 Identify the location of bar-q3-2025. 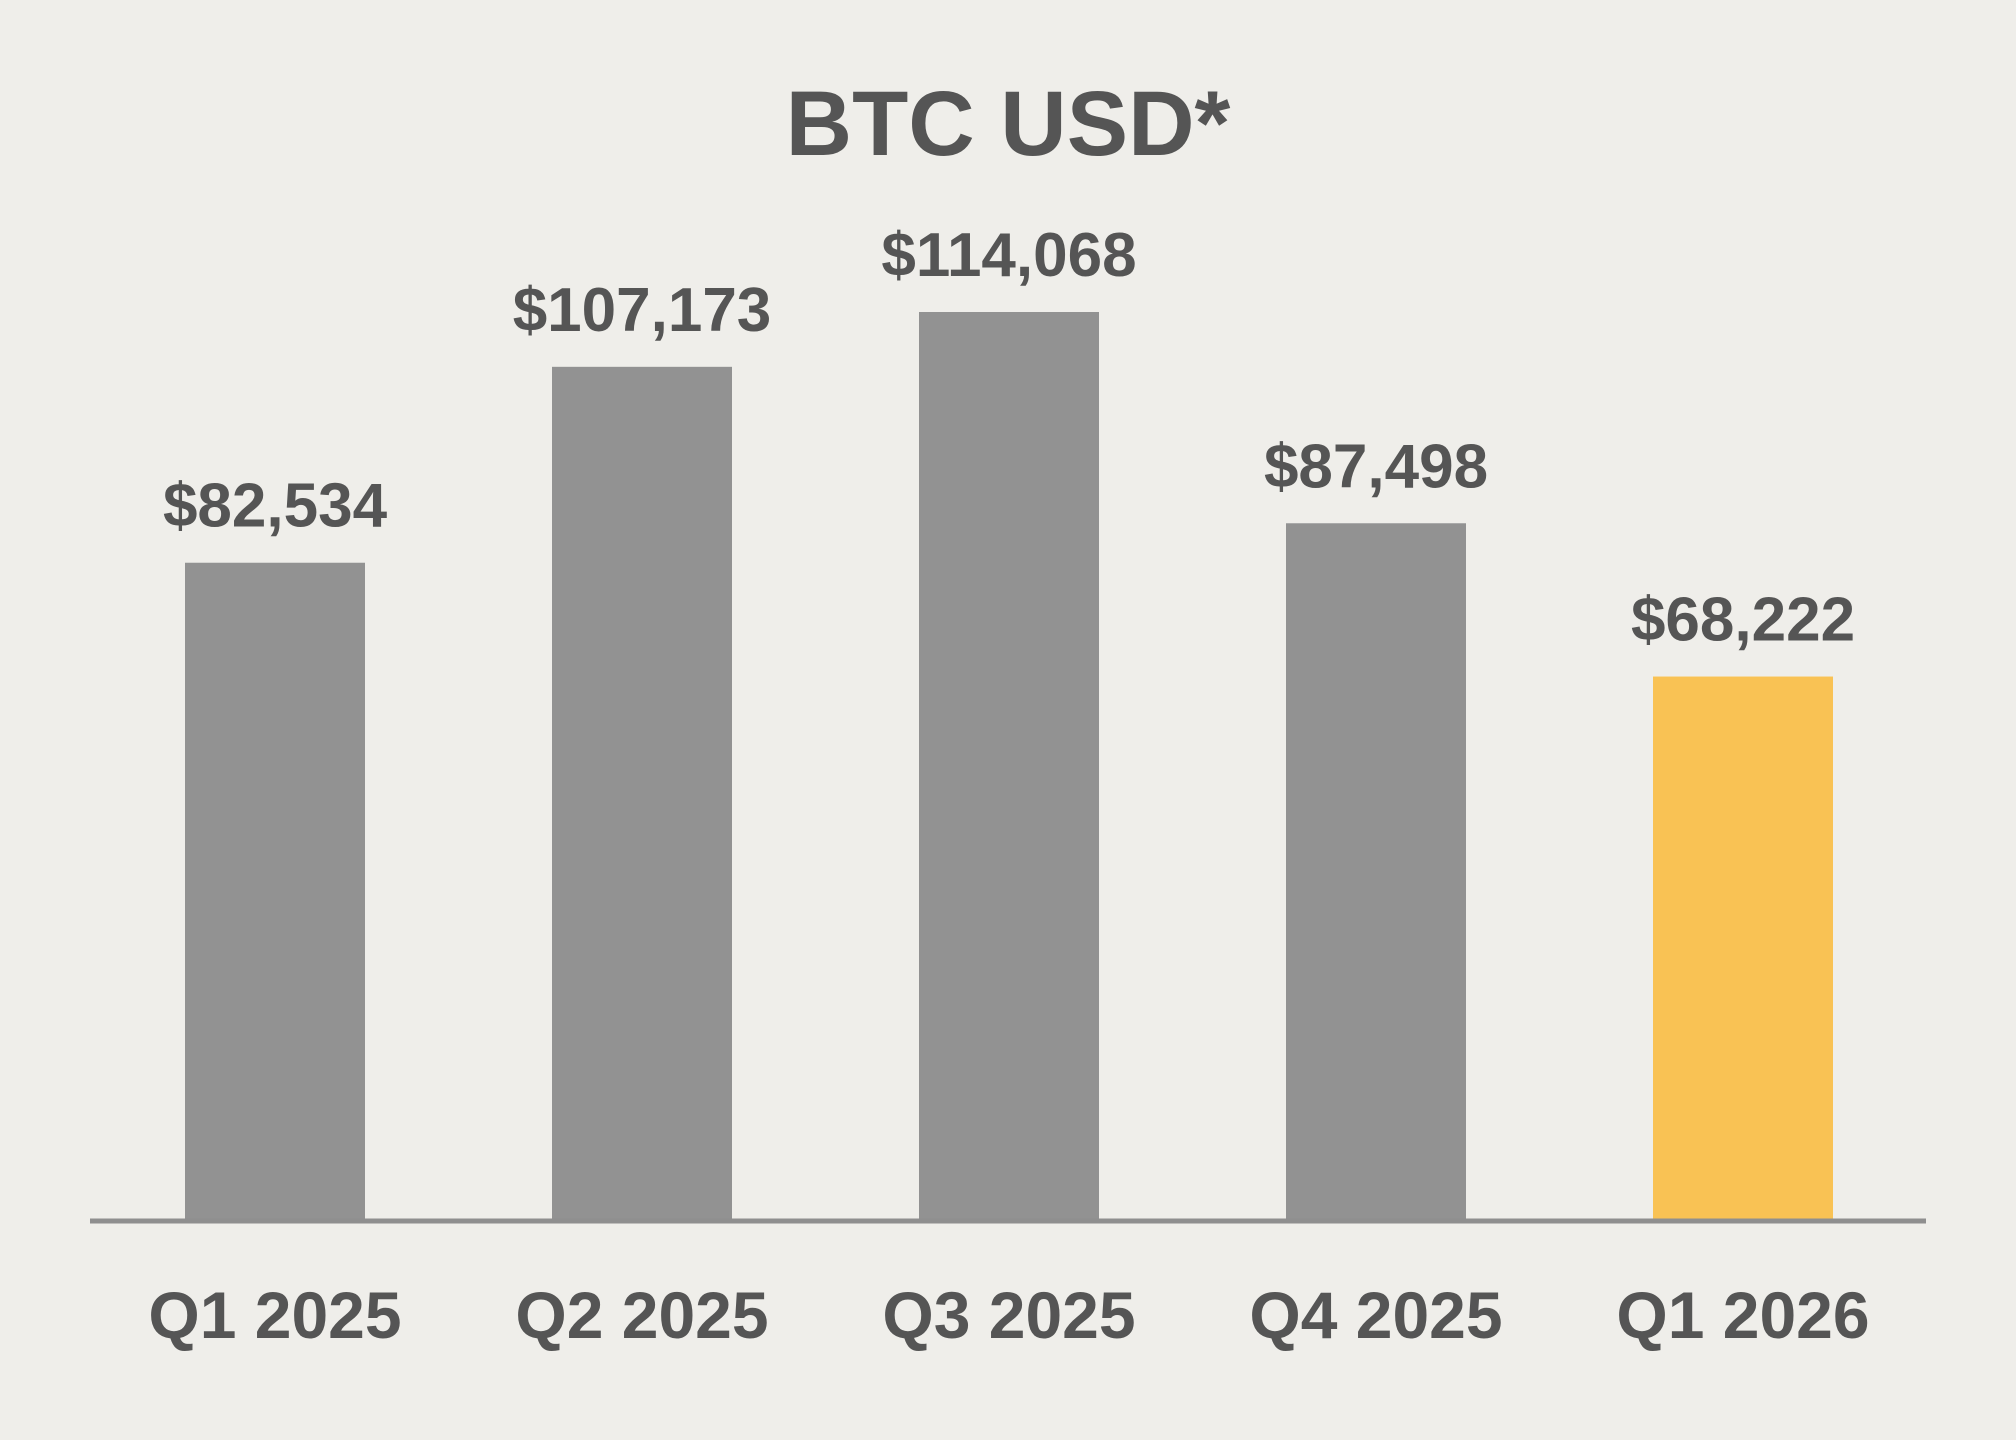
(1009, 765).